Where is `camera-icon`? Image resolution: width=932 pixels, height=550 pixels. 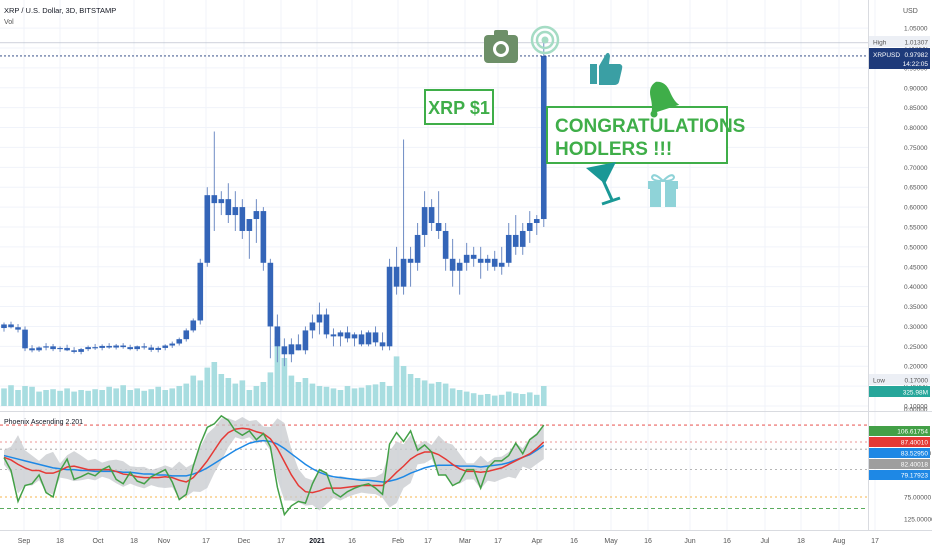
camera-icon is located at coordinates (501, 46).